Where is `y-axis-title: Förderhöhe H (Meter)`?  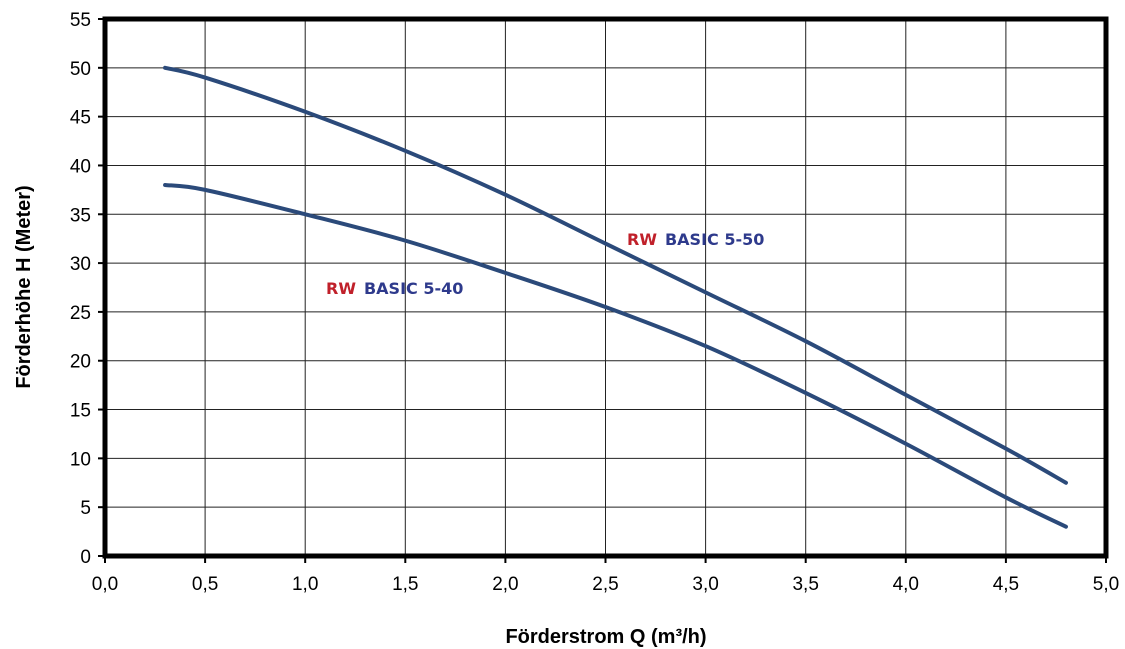
y-axis-title: Förderhöhe H (Meter) is located at coordinates (24, 286).